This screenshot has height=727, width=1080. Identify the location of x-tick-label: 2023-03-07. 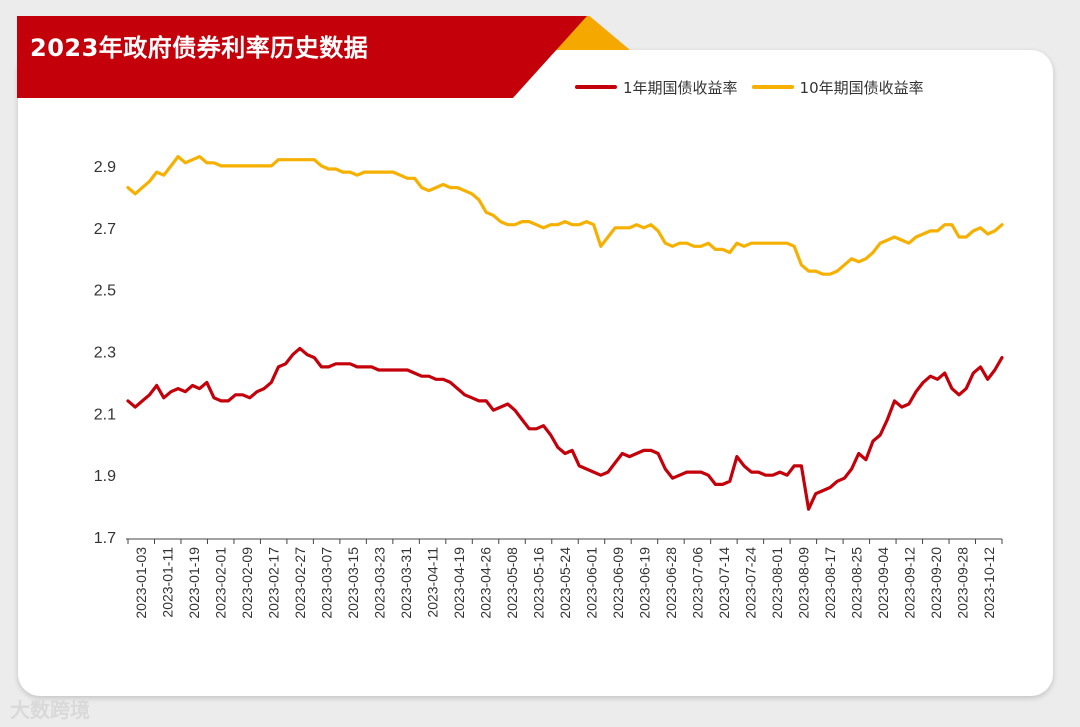
(327, 583).